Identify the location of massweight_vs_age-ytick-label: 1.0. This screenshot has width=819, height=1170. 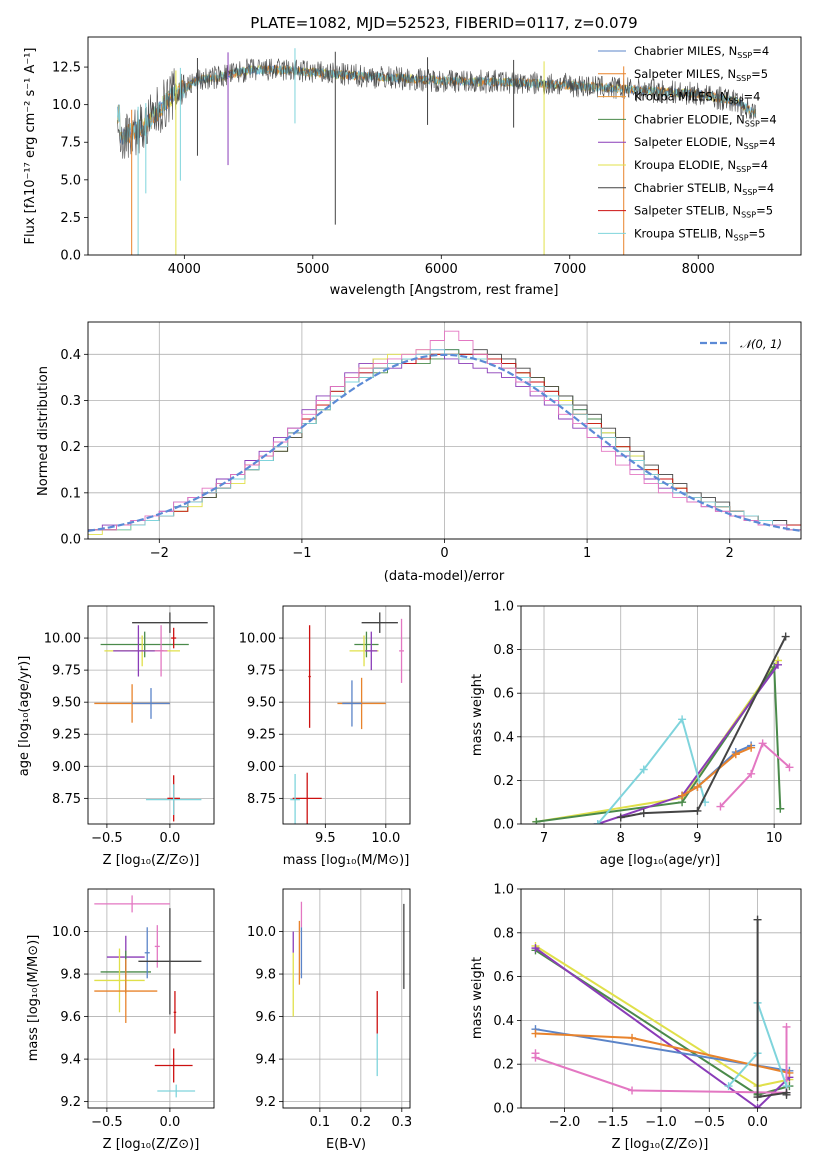
(503, 607).